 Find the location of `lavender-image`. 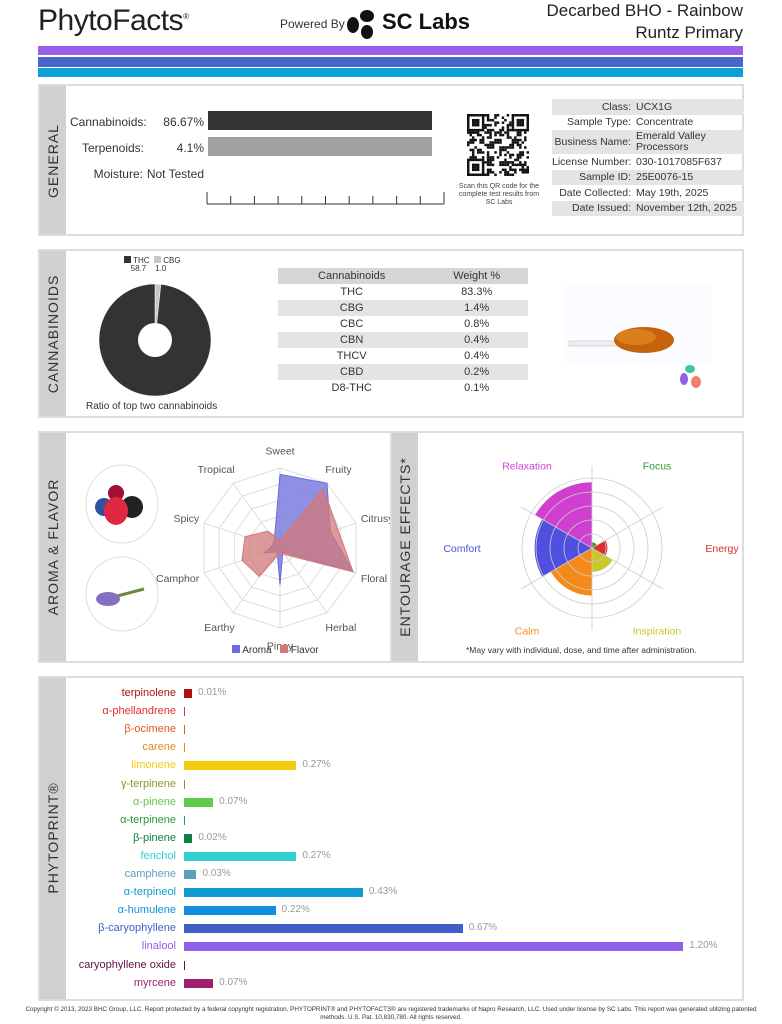

lavender-image is located at coordinates (122, 594).